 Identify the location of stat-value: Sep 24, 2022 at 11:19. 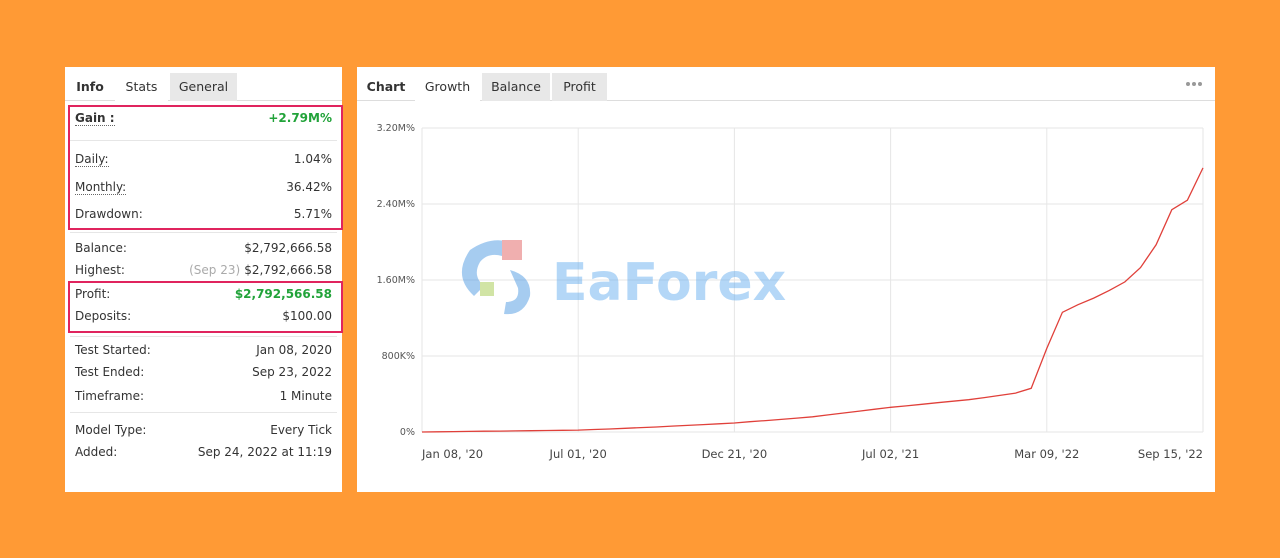
(264, 452).